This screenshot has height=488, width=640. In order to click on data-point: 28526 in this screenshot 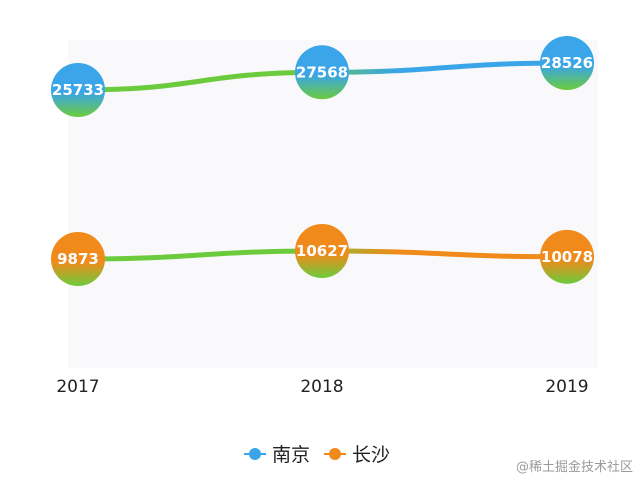, I will do `click(567, 63)`.